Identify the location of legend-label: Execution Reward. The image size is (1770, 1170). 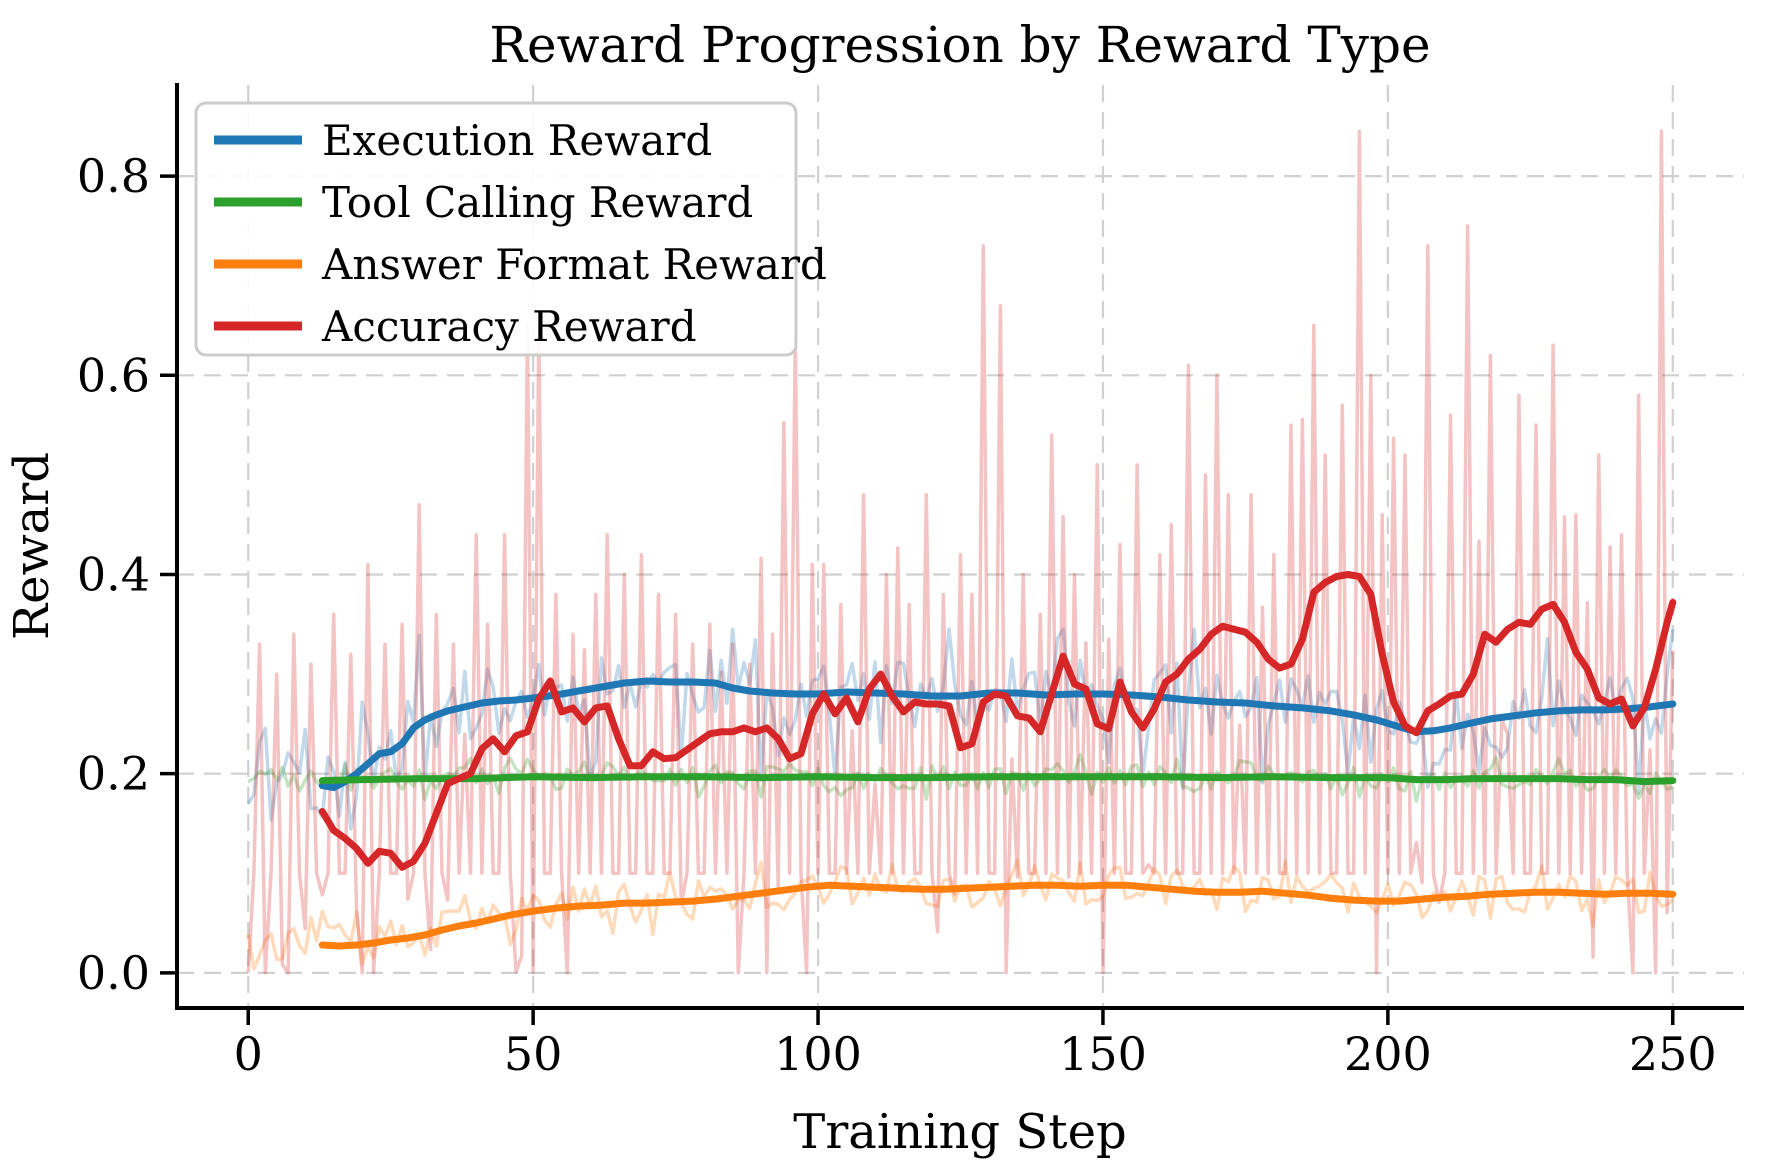
(517, 140).